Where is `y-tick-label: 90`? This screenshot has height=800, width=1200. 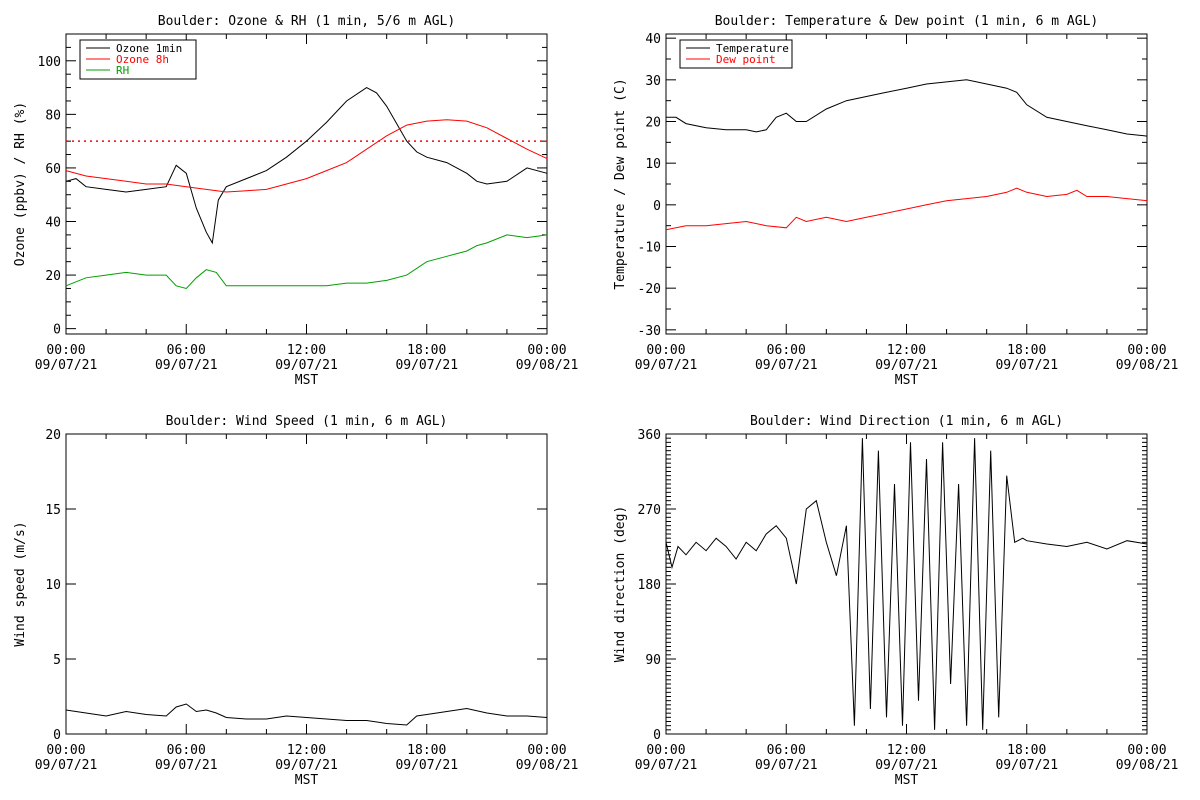
y-tick-label: 90 is located at coordinates (653, 660).